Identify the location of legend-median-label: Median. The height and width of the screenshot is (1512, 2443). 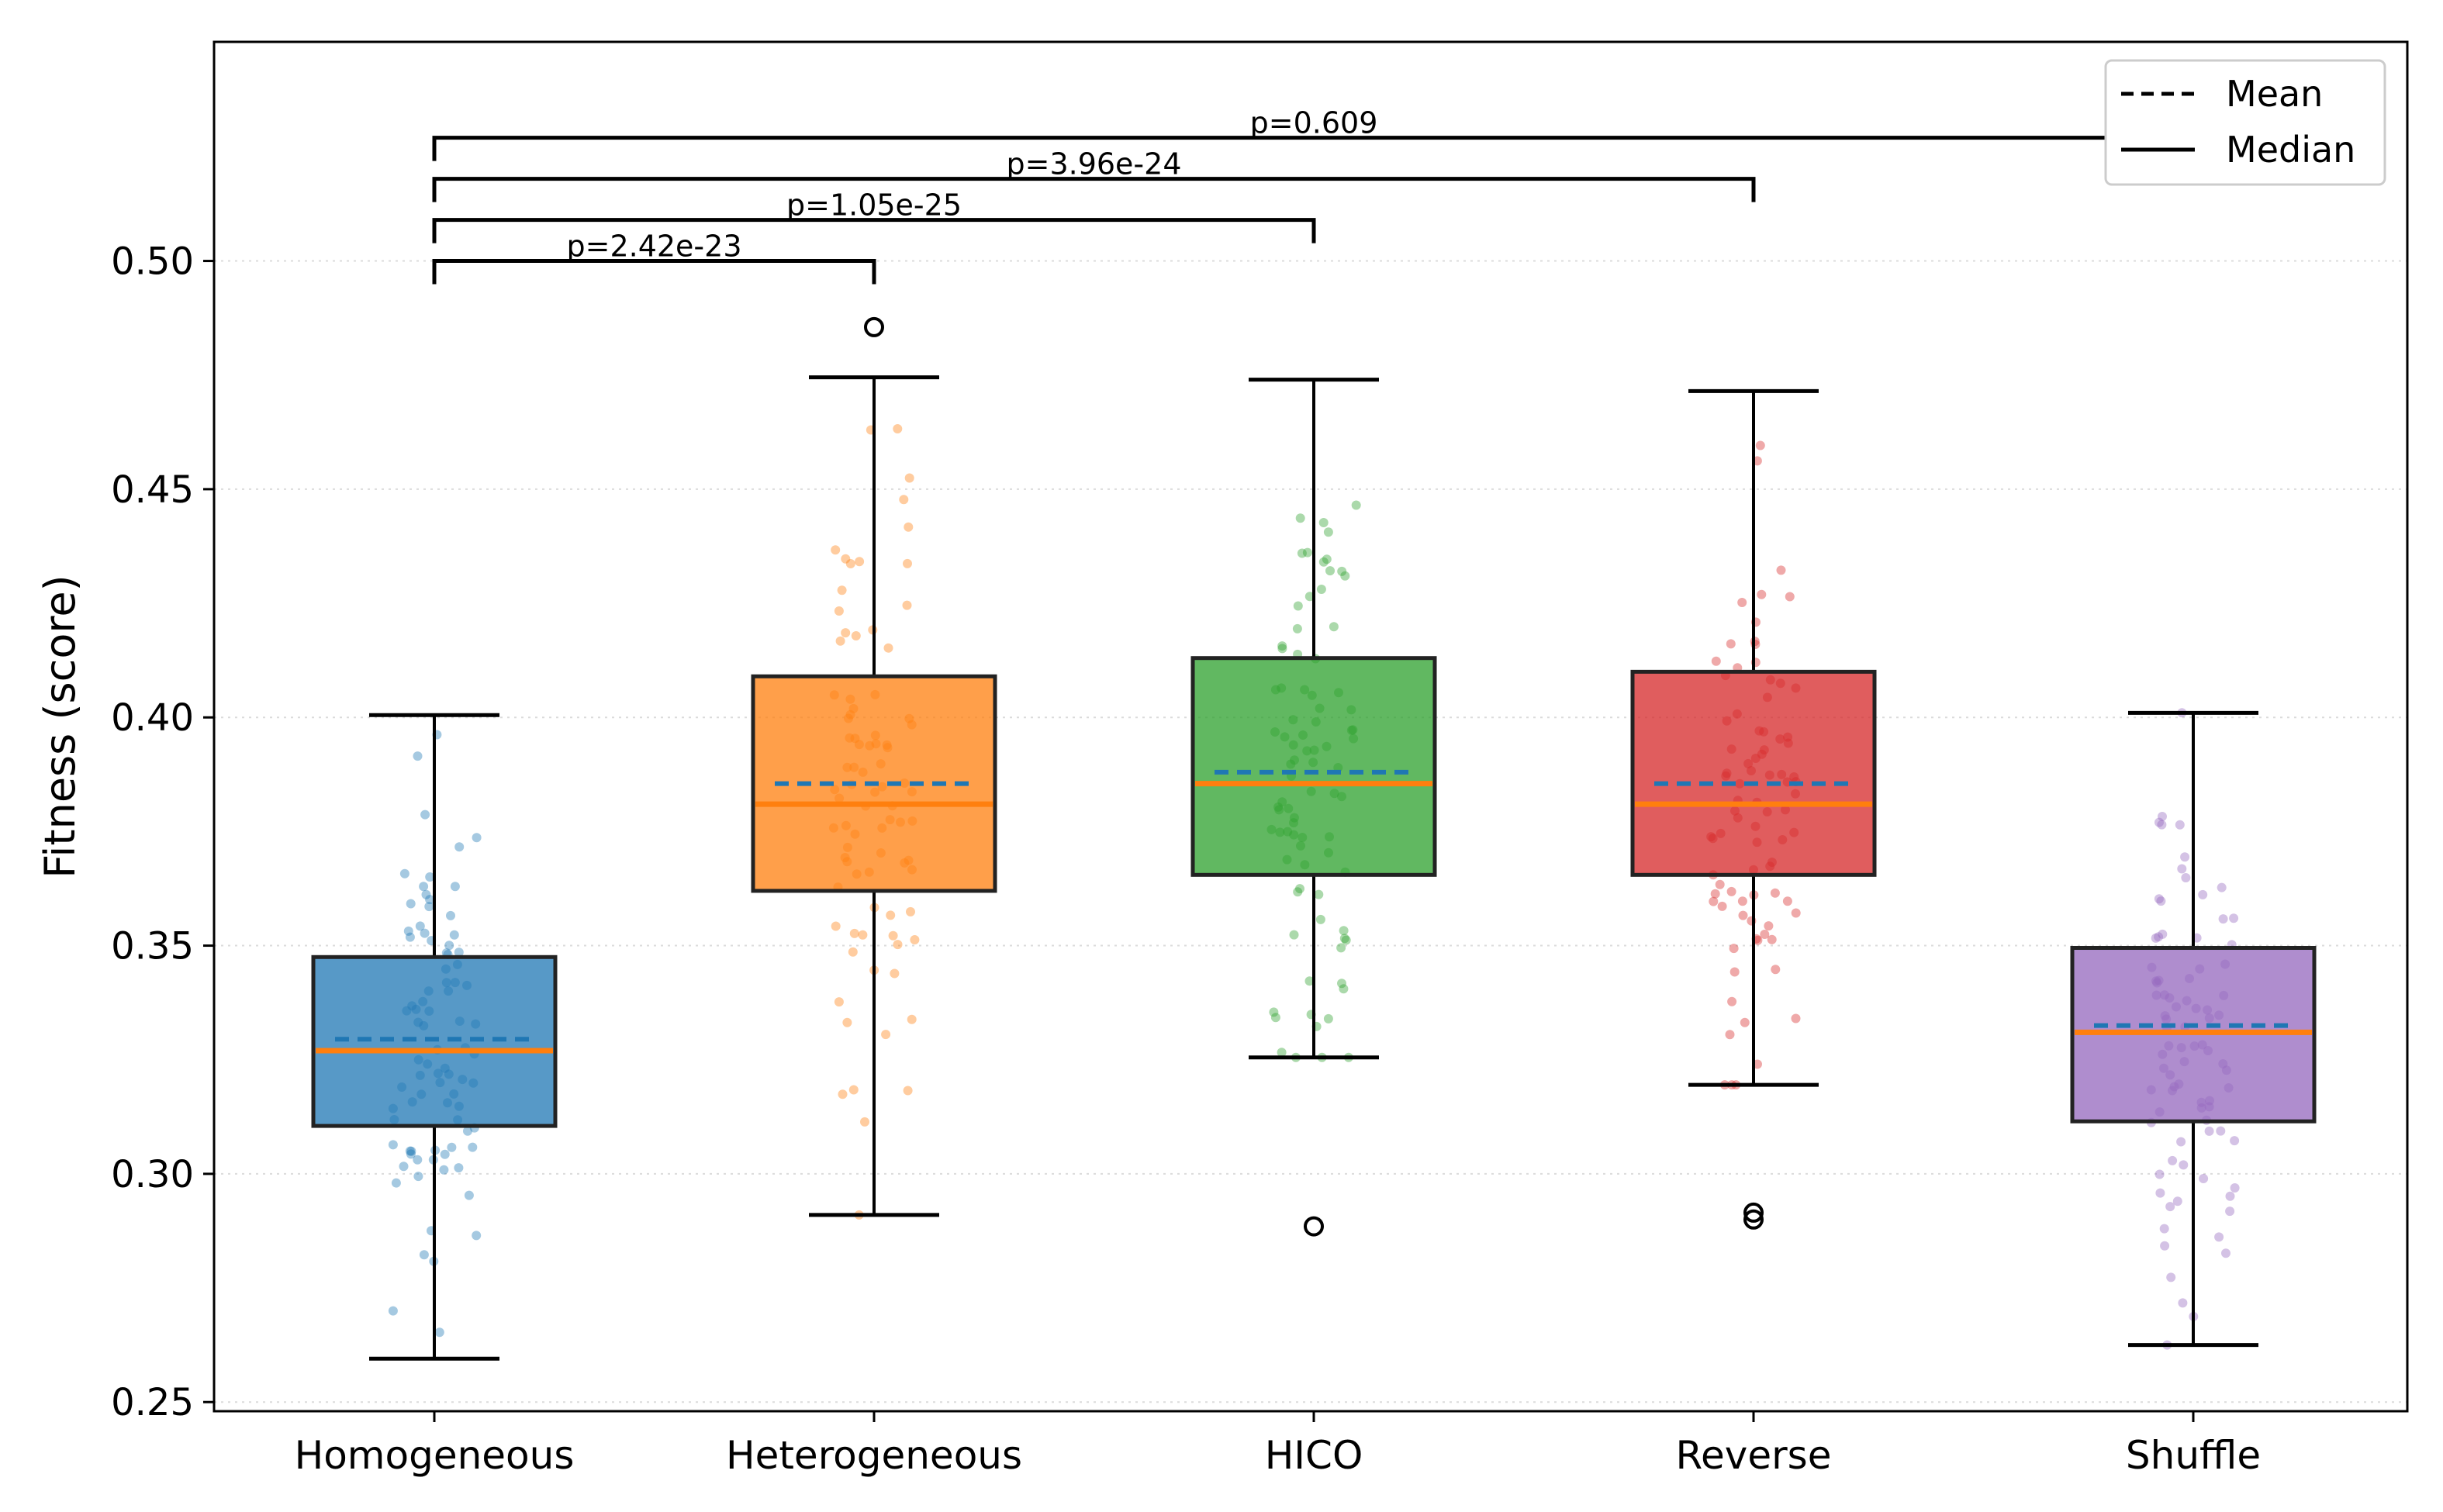
(2291, 150).